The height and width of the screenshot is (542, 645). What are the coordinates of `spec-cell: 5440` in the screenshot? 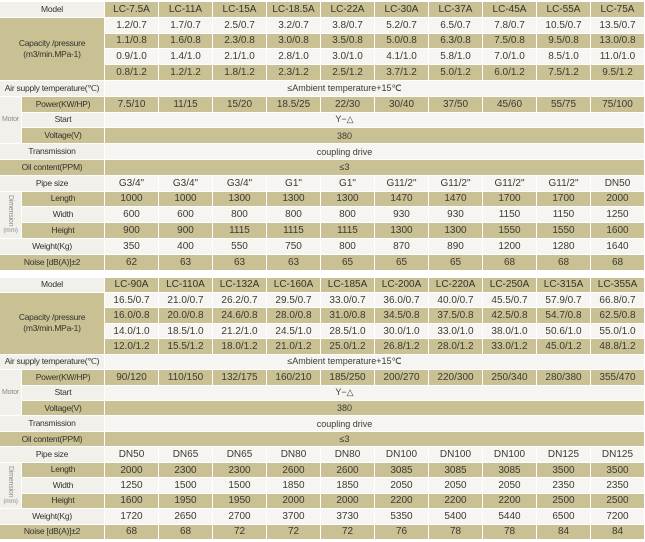 It's located at (510, 517).